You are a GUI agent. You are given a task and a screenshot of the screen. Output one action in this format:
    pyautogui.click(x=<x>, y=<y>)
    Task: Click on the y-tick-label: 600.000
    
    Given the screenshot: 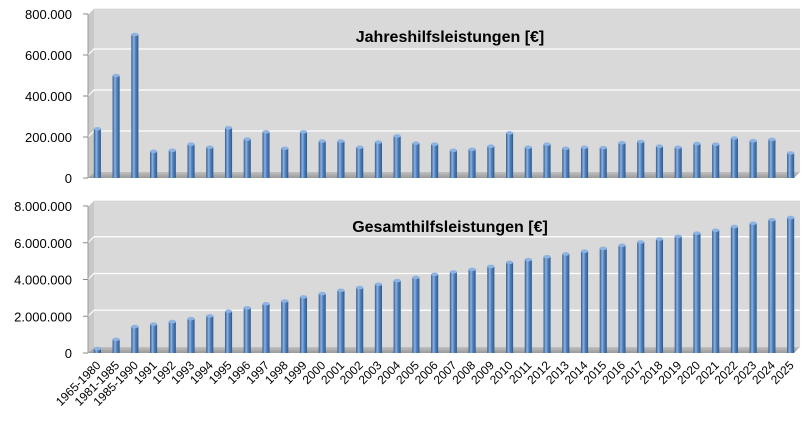 What is the action you would take?
    pyautogui.click(x=48, y=55)
    